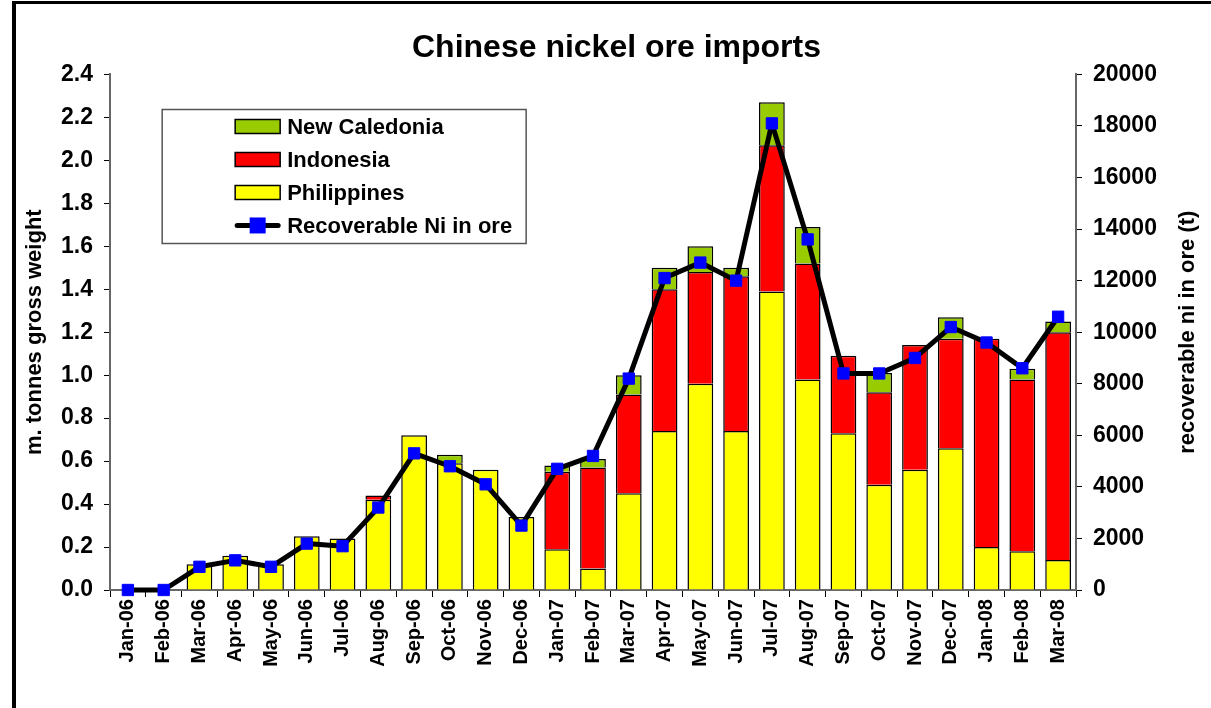 The image size is (1211, 708). Describe the element at coordinates (841, 632) in the screenshot. I see `x-tick-label: Sep-07` at that location.